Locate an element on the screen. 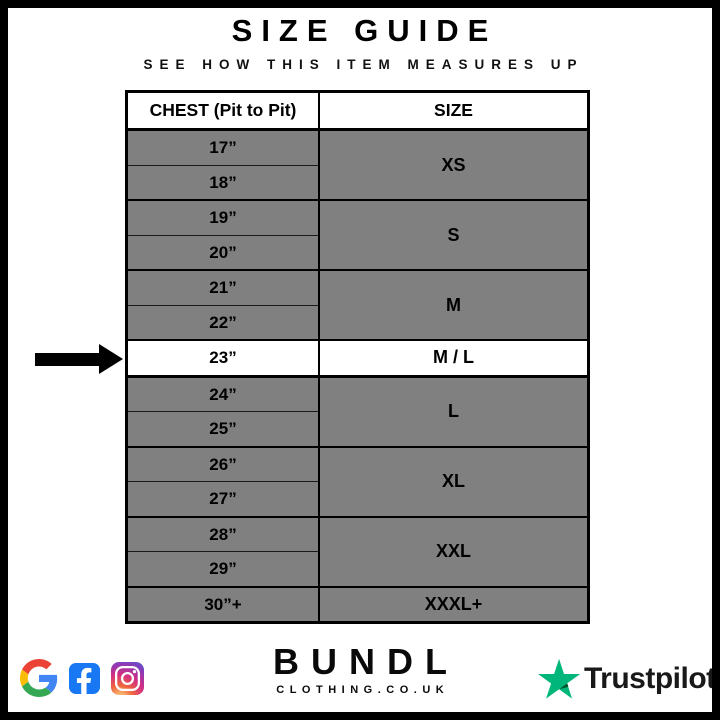  size-group-l: 24” 25” L is located at coordinates (357, 412).